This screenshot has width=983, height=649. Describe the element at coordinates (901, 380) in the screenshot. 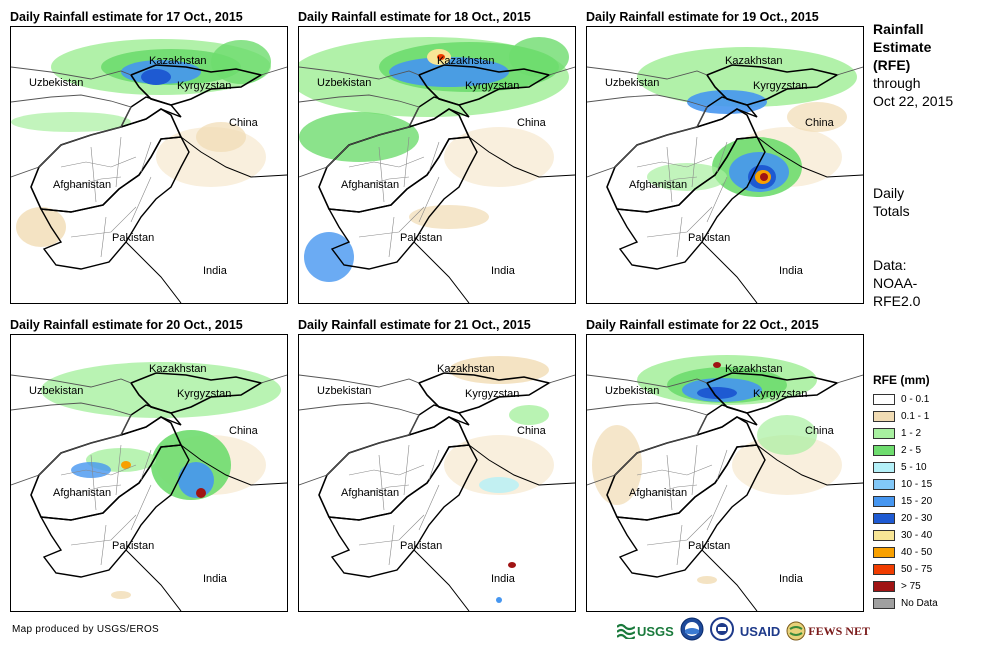

I see `legend-title: RFE (mm)` at that location.